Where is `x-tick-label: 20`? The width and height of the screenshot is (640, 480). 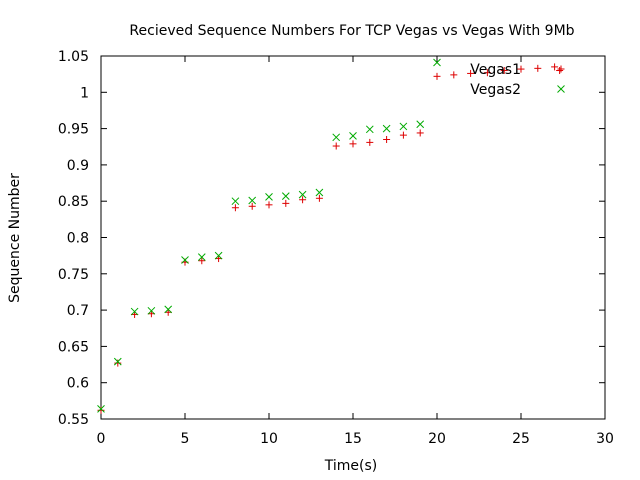 x-tick-label: 20 is located at coordinates (437, 439).